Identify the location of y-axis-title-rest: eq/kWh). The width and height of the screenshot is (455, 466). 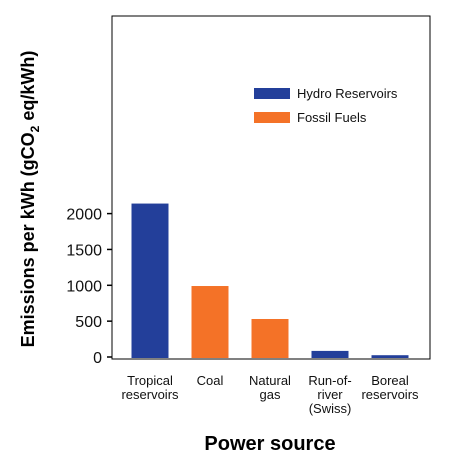
(28, 88).